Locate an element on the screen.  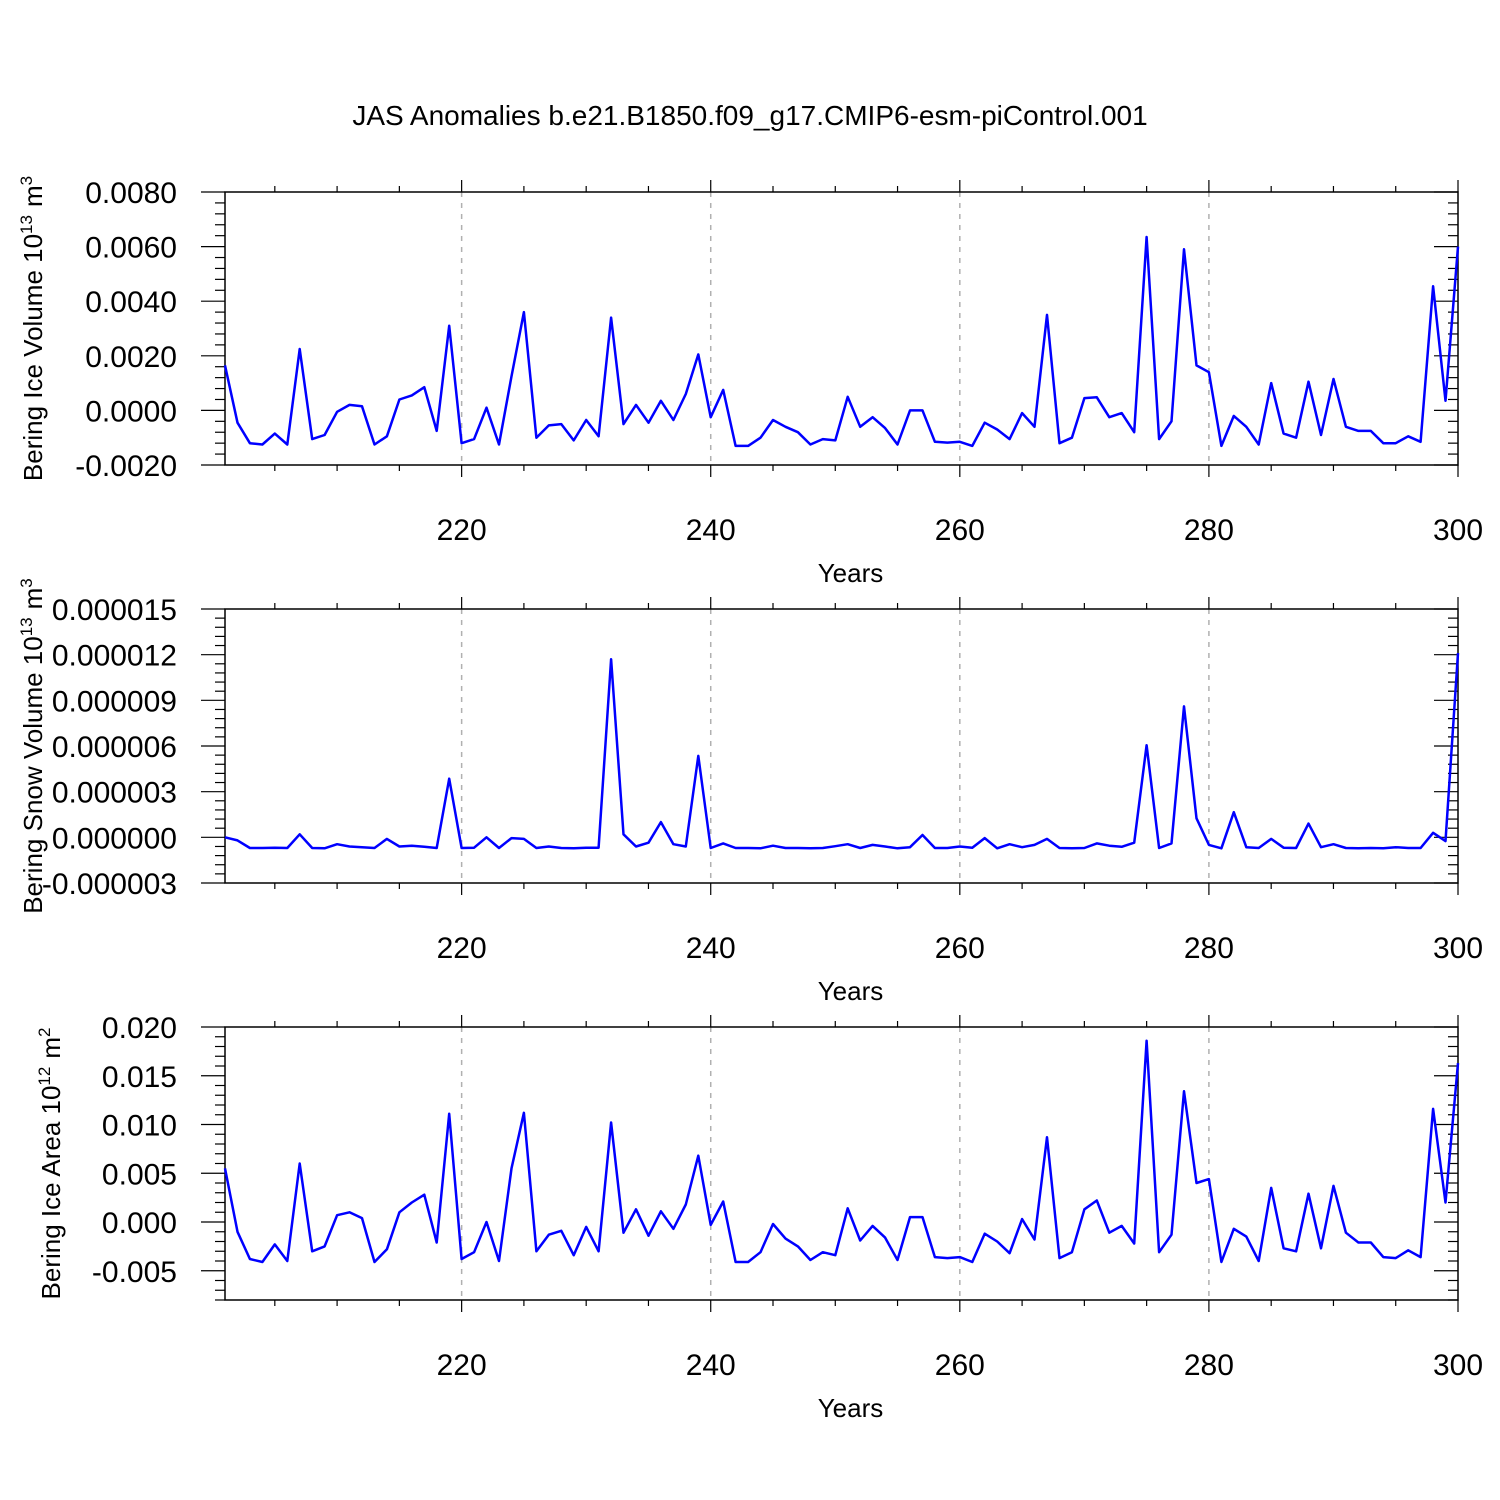
y-tick-label: 0.000009 is located at coordinates (114, 701).